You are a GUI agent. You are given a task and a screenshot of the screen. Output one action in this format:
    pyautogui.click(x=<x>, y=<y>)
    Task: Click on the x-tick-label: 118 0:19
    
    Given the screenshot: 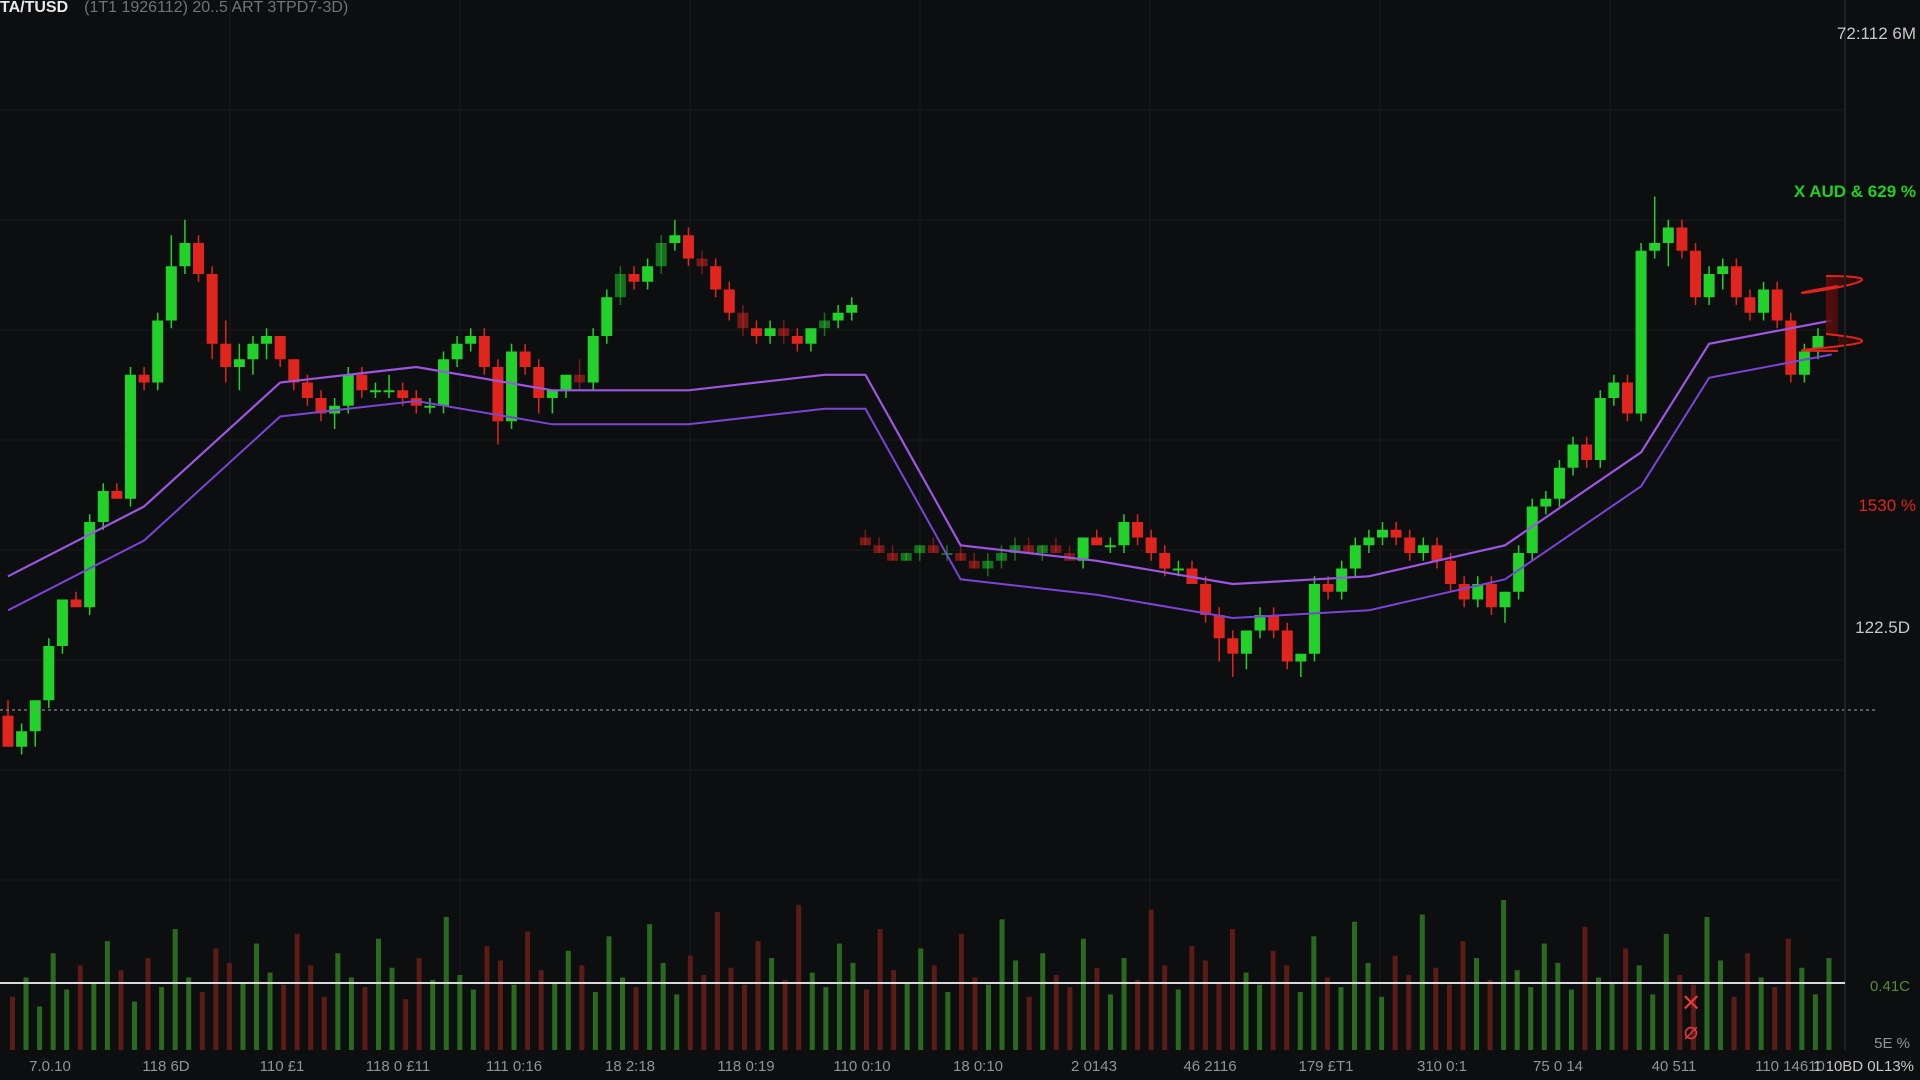 What is the action you would take?
    pyautogui.click(x=746, y=1066)
    